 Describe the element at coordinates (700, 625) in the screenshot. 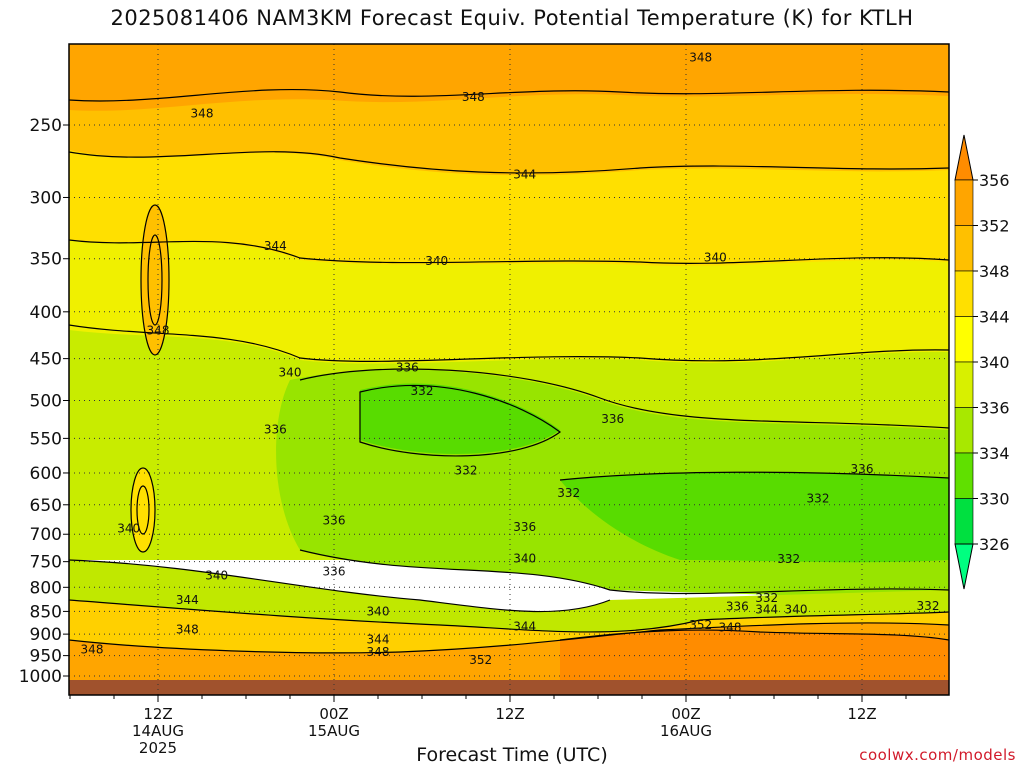

I see `contour-label: 352` at that location.